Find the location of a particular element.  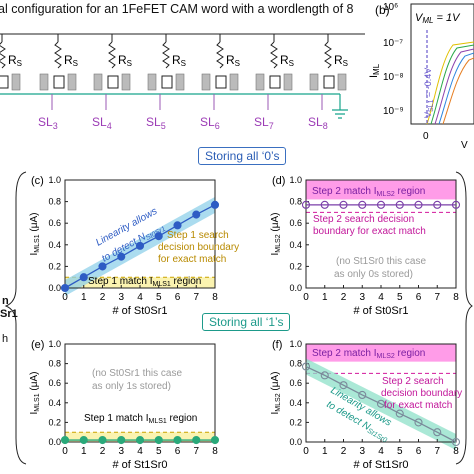

annotation-region-f: Step 2 match IMLS2 region is located at coordinates (368, 354).